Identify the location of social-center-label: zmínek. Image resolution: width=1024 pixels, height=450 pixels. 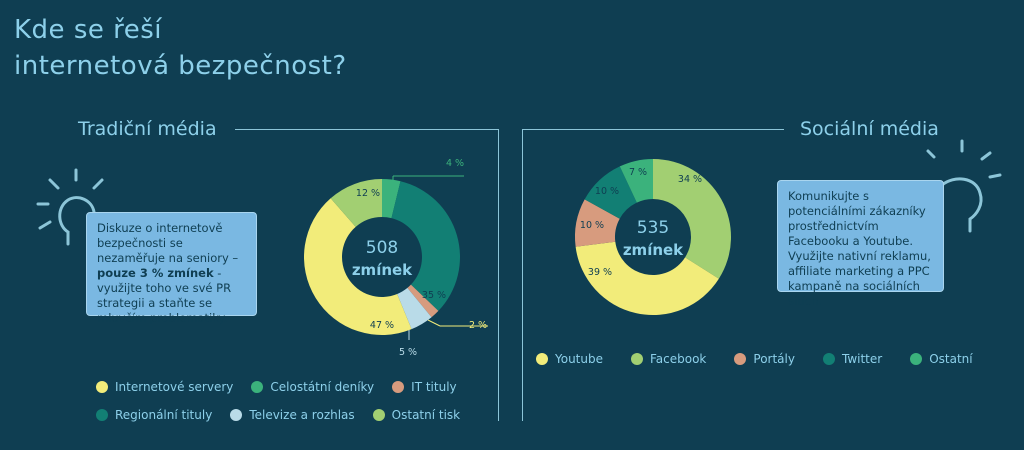
(653, 250).